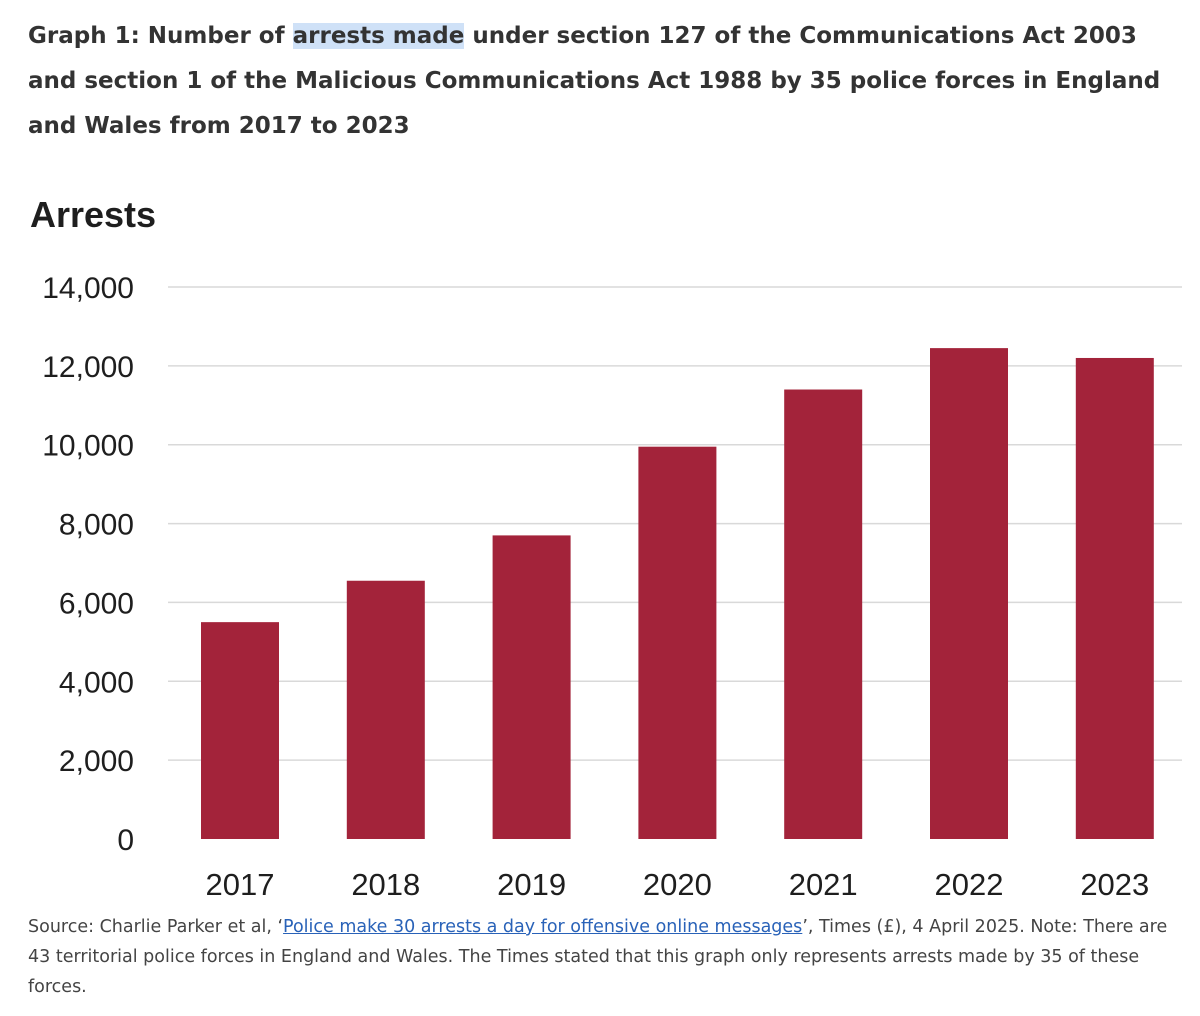  I want to click on bar-2020, so click(677, 642).